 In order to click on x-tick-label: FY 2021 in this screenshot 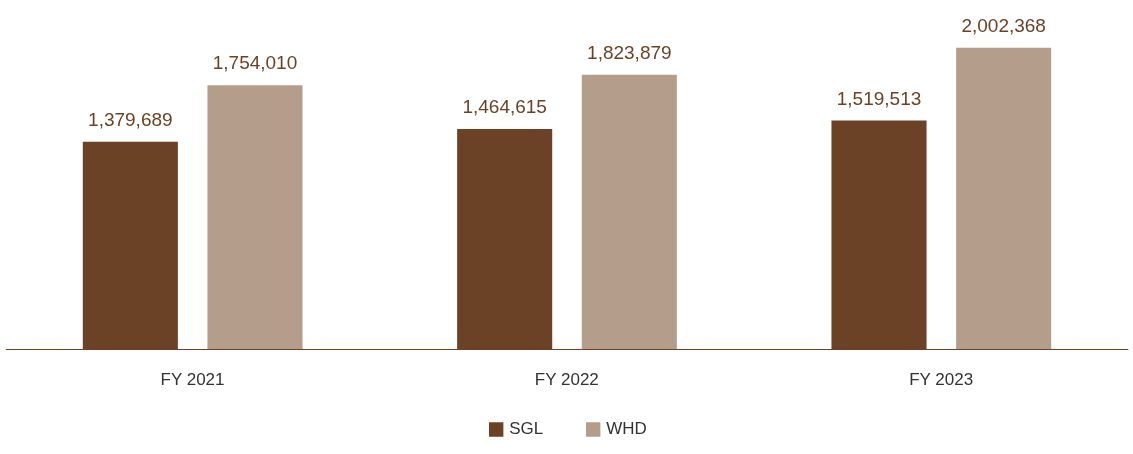, I will do `click(192, 379)`.